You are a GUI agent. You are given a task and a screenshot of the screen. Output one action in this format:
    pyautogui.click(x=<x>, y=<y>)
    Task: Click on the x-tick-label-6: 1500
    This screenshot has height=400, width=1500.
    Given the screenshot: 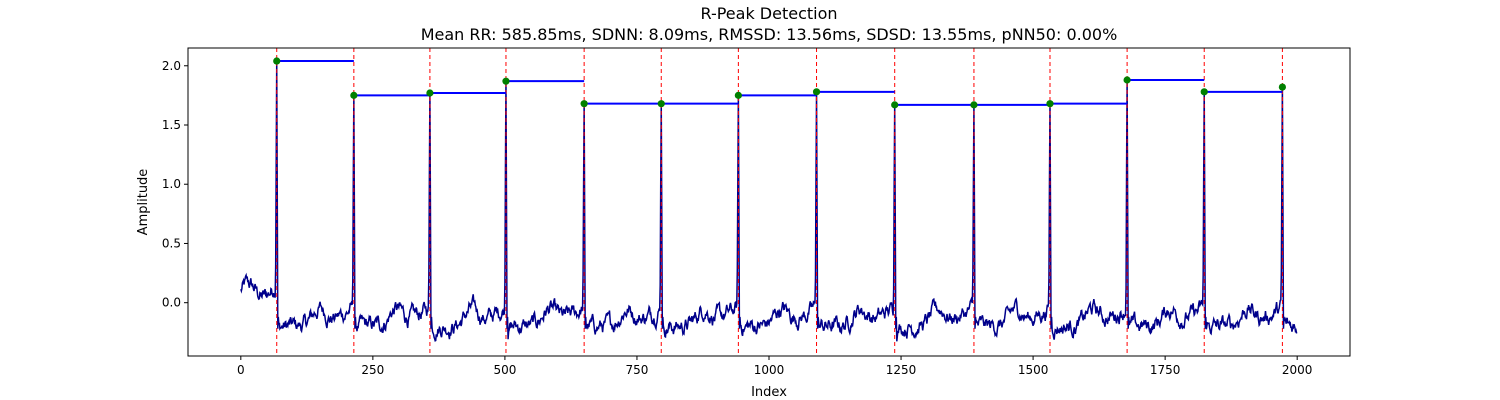 What is the action you would take?
    pyautogui.click(x=1033, y=370)
    